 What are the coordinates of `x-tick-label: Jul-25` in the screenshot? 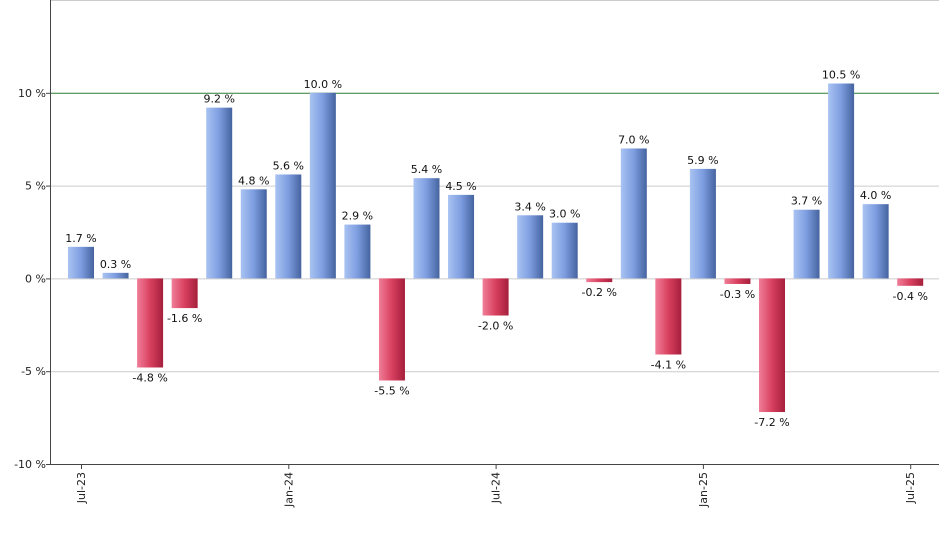 It's located at (910, 488).